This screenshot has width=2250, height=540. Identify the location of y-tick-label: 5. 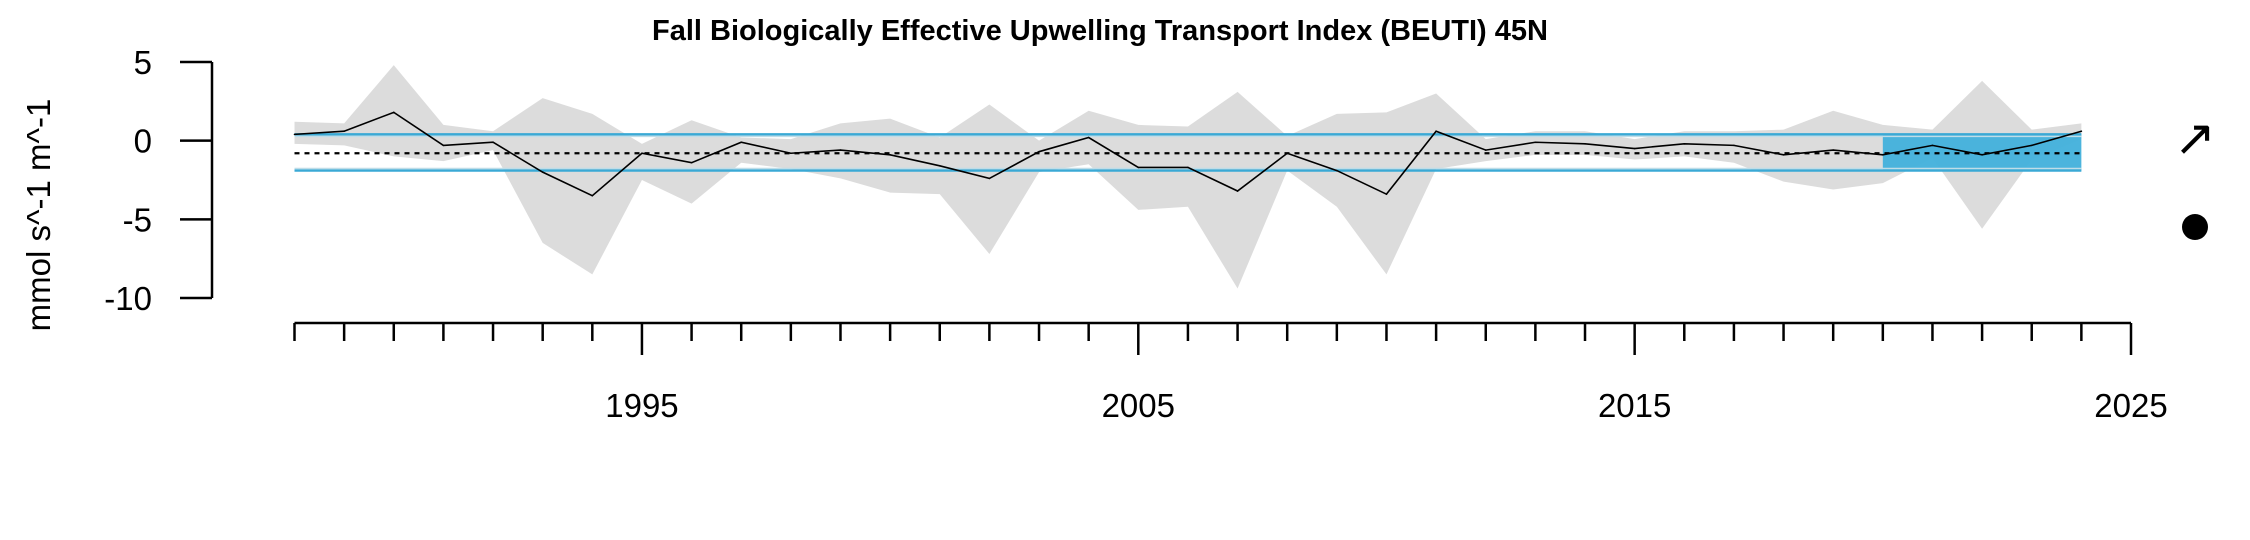
(143, 62).